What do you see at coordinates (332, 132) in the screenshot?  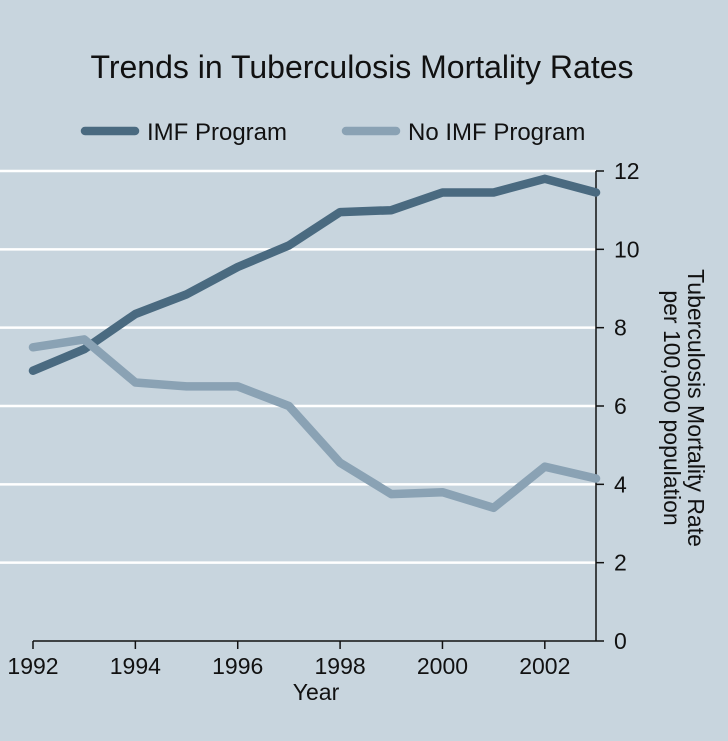 I see `legend: IMF Program No IMF Program` at bounding box center [332, 132].